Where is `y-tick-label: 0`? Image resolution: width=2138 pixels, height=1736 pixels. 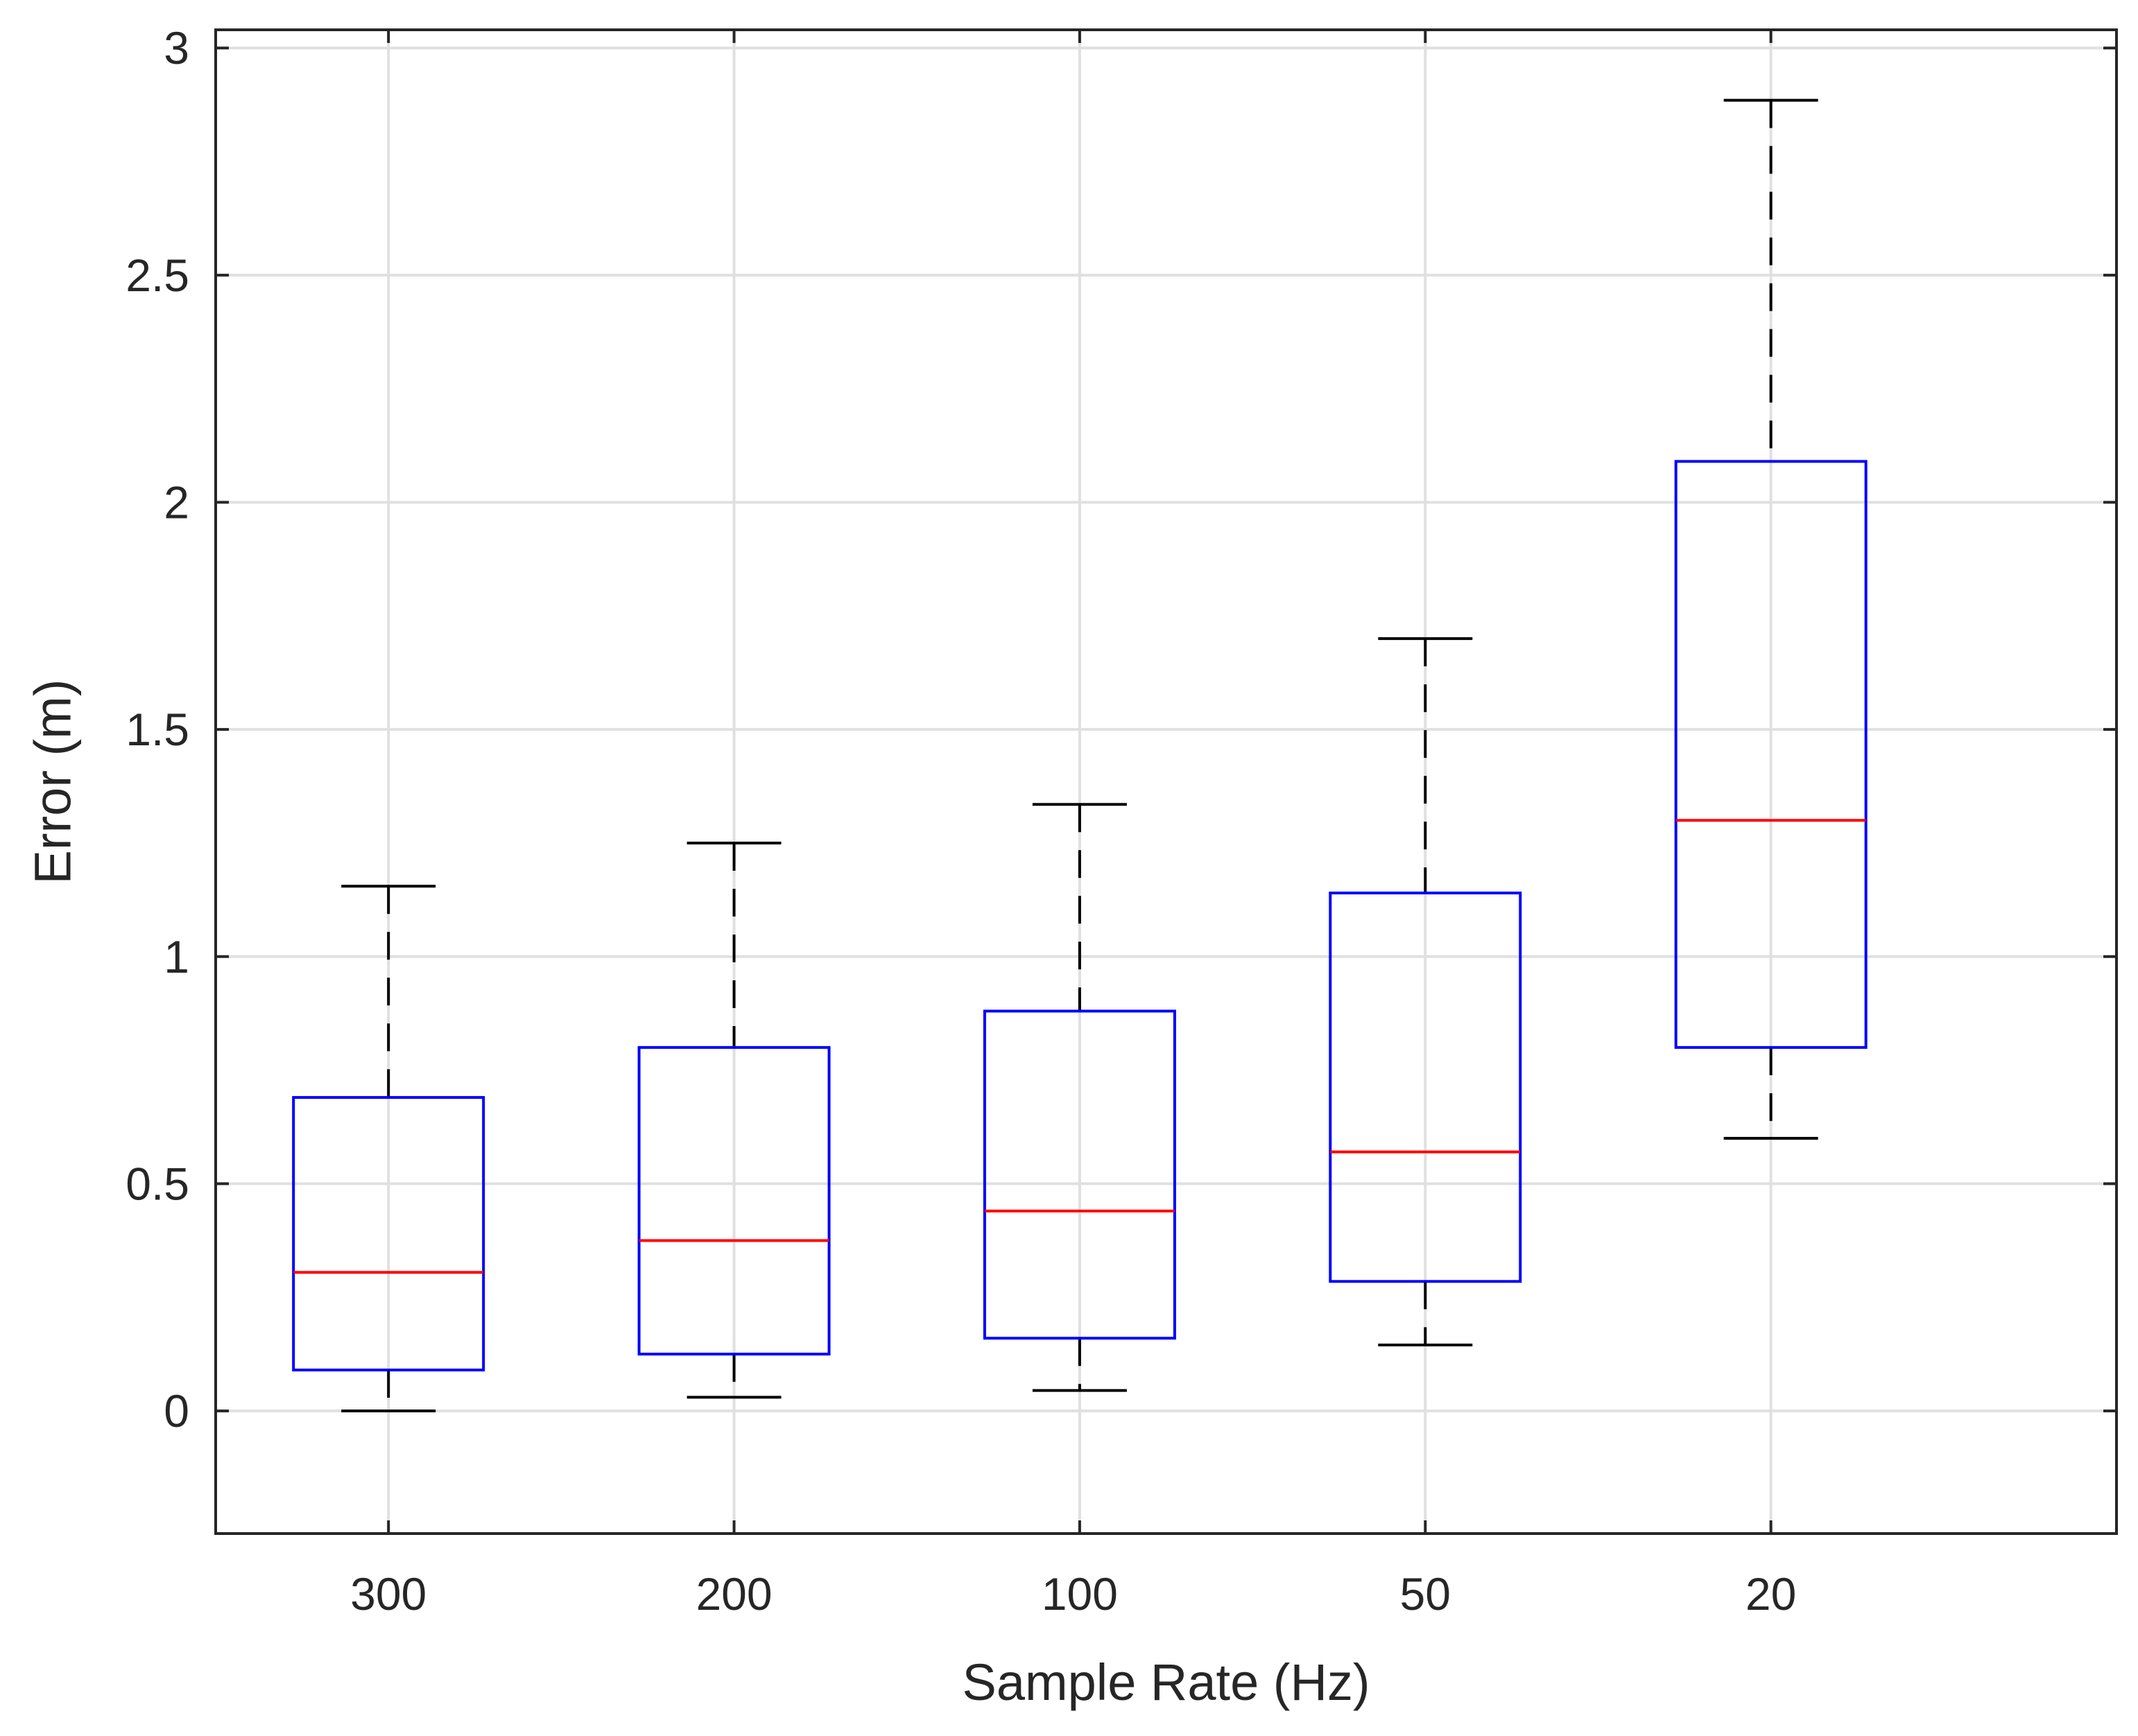
y-tick-label: 0 is located at coordinates (176, 1411).